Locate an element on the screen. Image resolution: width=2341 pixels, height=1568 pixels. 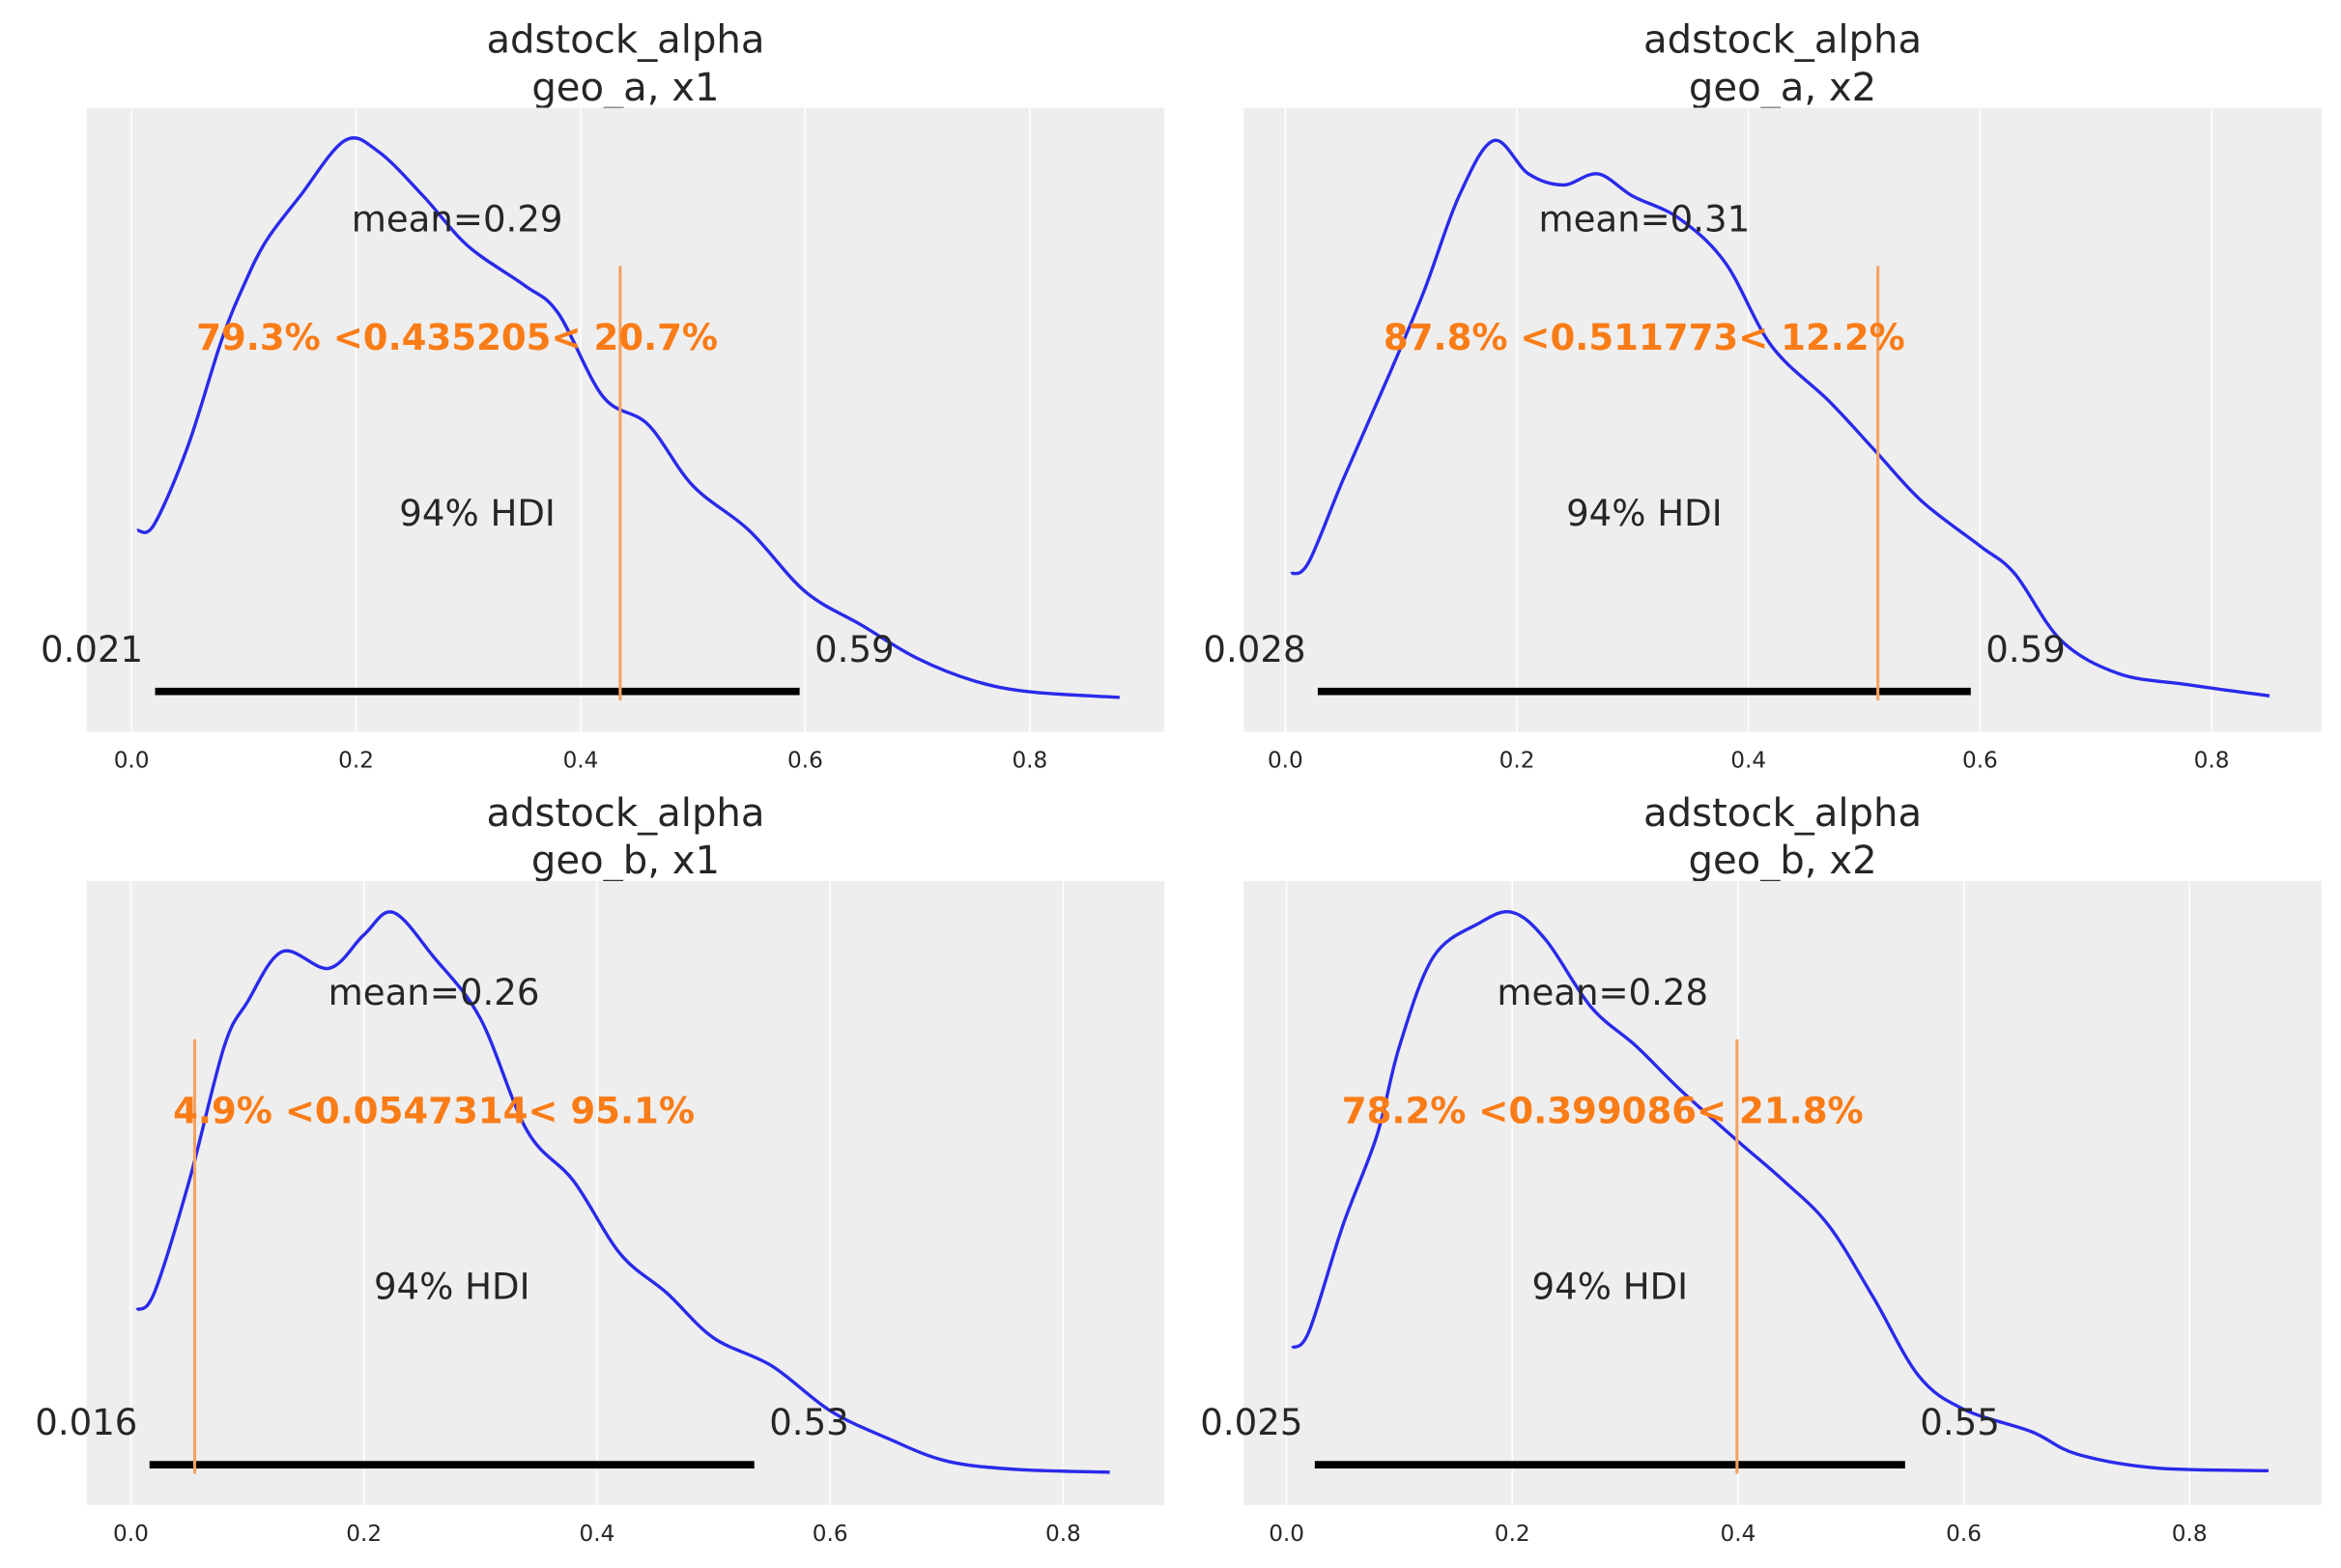
reference-label: 78.2% <0.399086< 21.8% is located at coordinates (1603, 1110).